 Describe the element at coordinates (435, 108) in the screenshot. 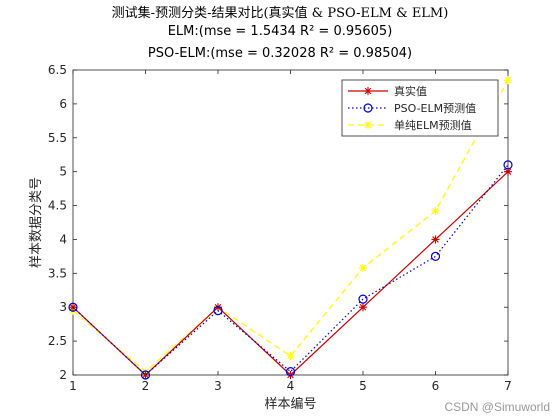

I see `legend-label: PSO-ELM预测值` at that location.